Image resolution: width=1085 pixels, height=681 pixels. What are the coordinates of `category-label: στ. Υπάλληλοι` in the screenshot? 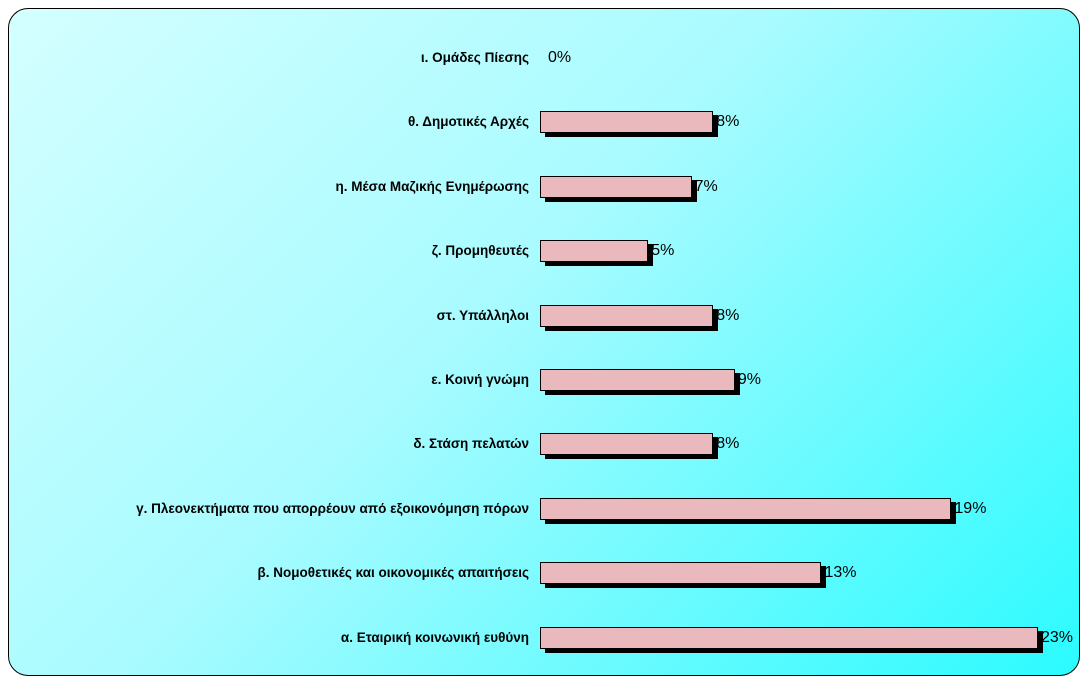 It's located at (482, 315).